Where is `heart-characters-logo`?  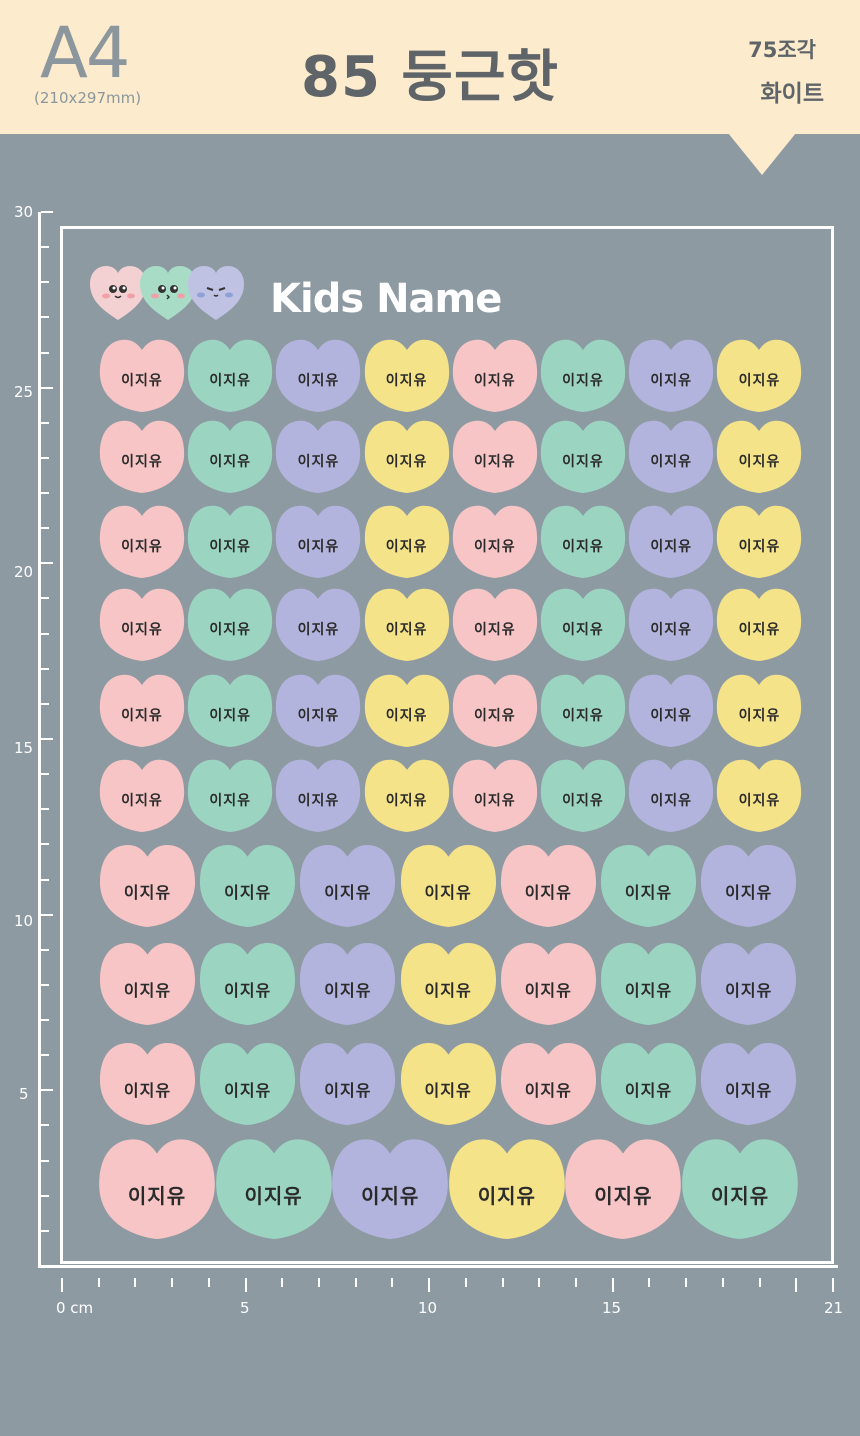
heart-characters-logo is located at coordinates (167, 293).